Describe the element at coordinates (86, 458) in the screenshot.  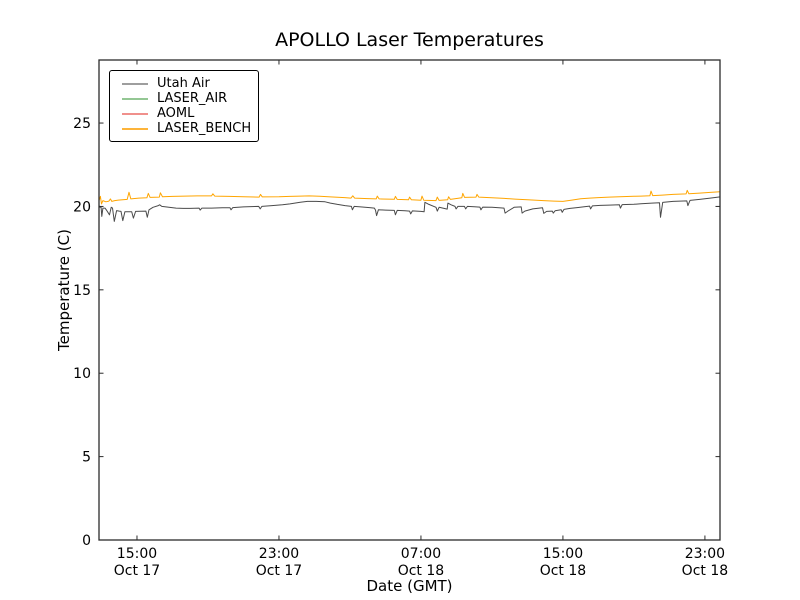
I see `y-tick-label: 5` at that location.